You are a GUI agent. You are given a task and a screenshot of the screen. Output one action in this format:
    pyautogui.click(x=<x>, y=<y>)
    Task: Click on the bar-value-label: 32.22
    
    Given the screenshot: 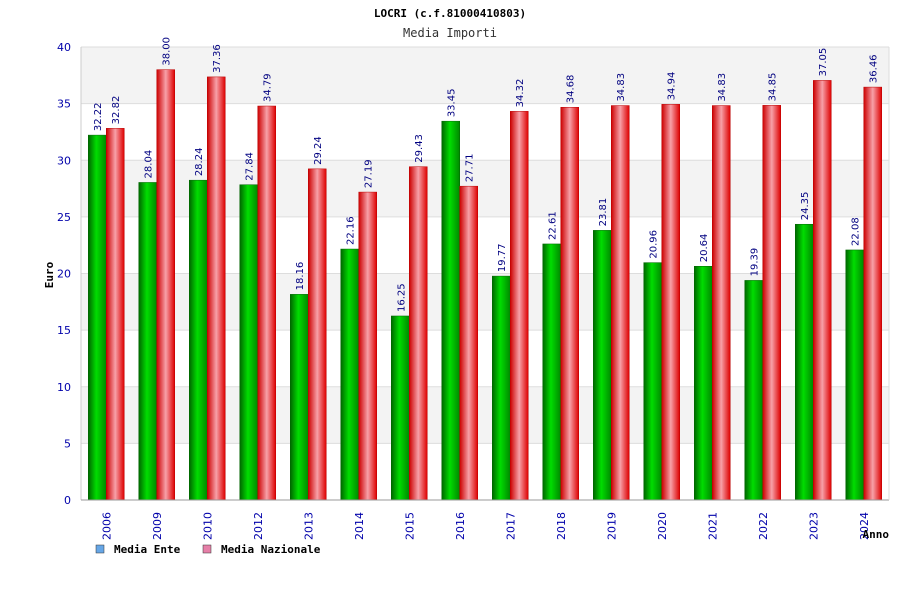 What is the action you would take?
    pyautogui.click(x=98, y=116)
    